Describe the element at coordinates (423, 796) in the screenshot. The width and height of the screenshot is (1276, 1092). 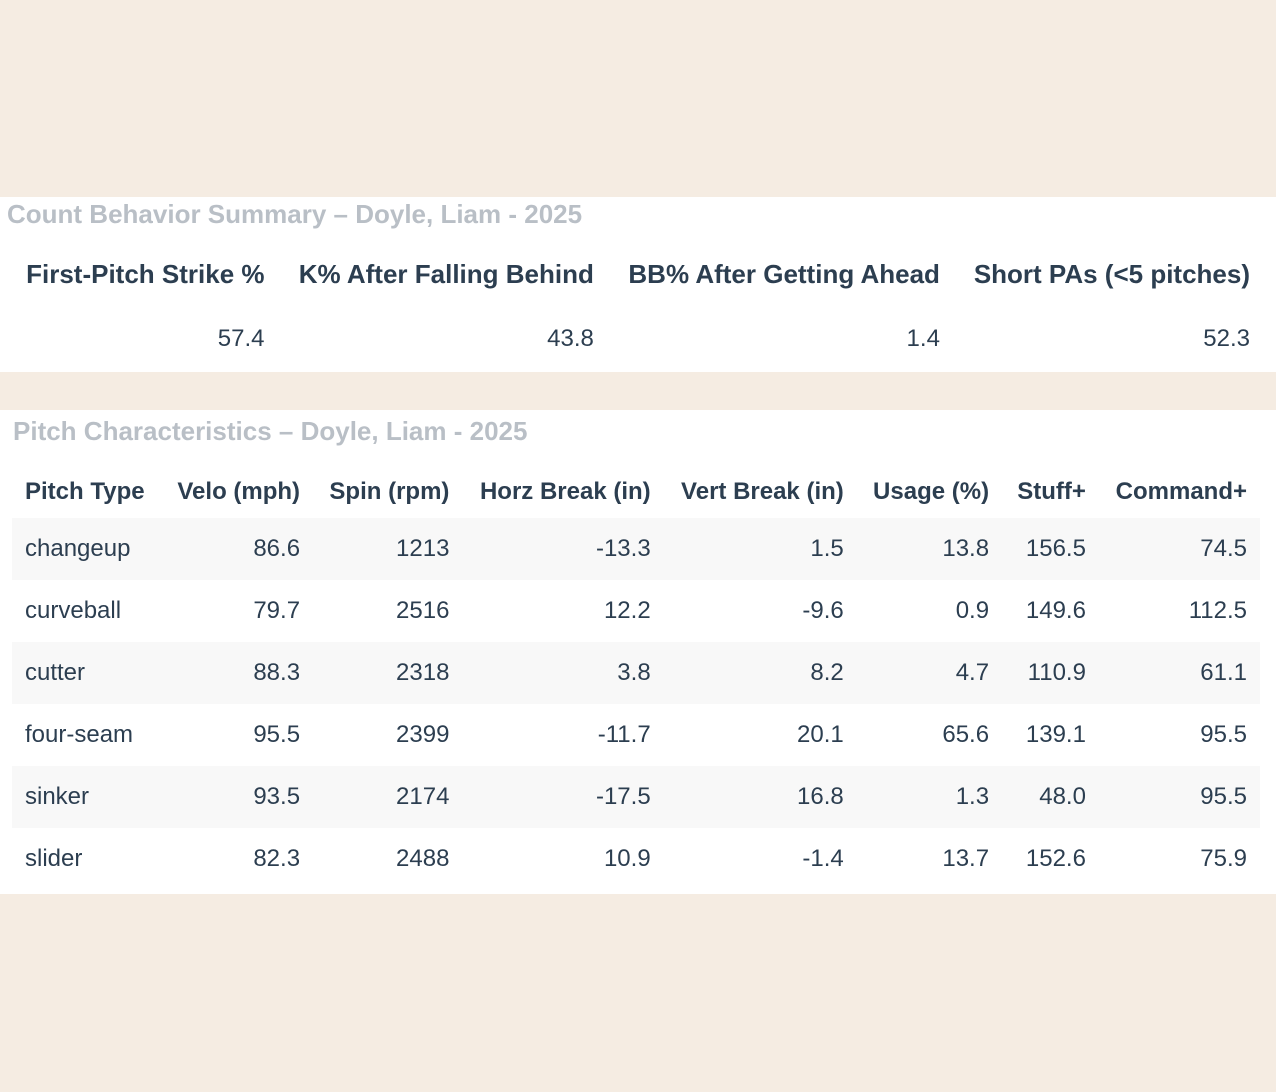
I see `spin-cell: 2174` at that location.